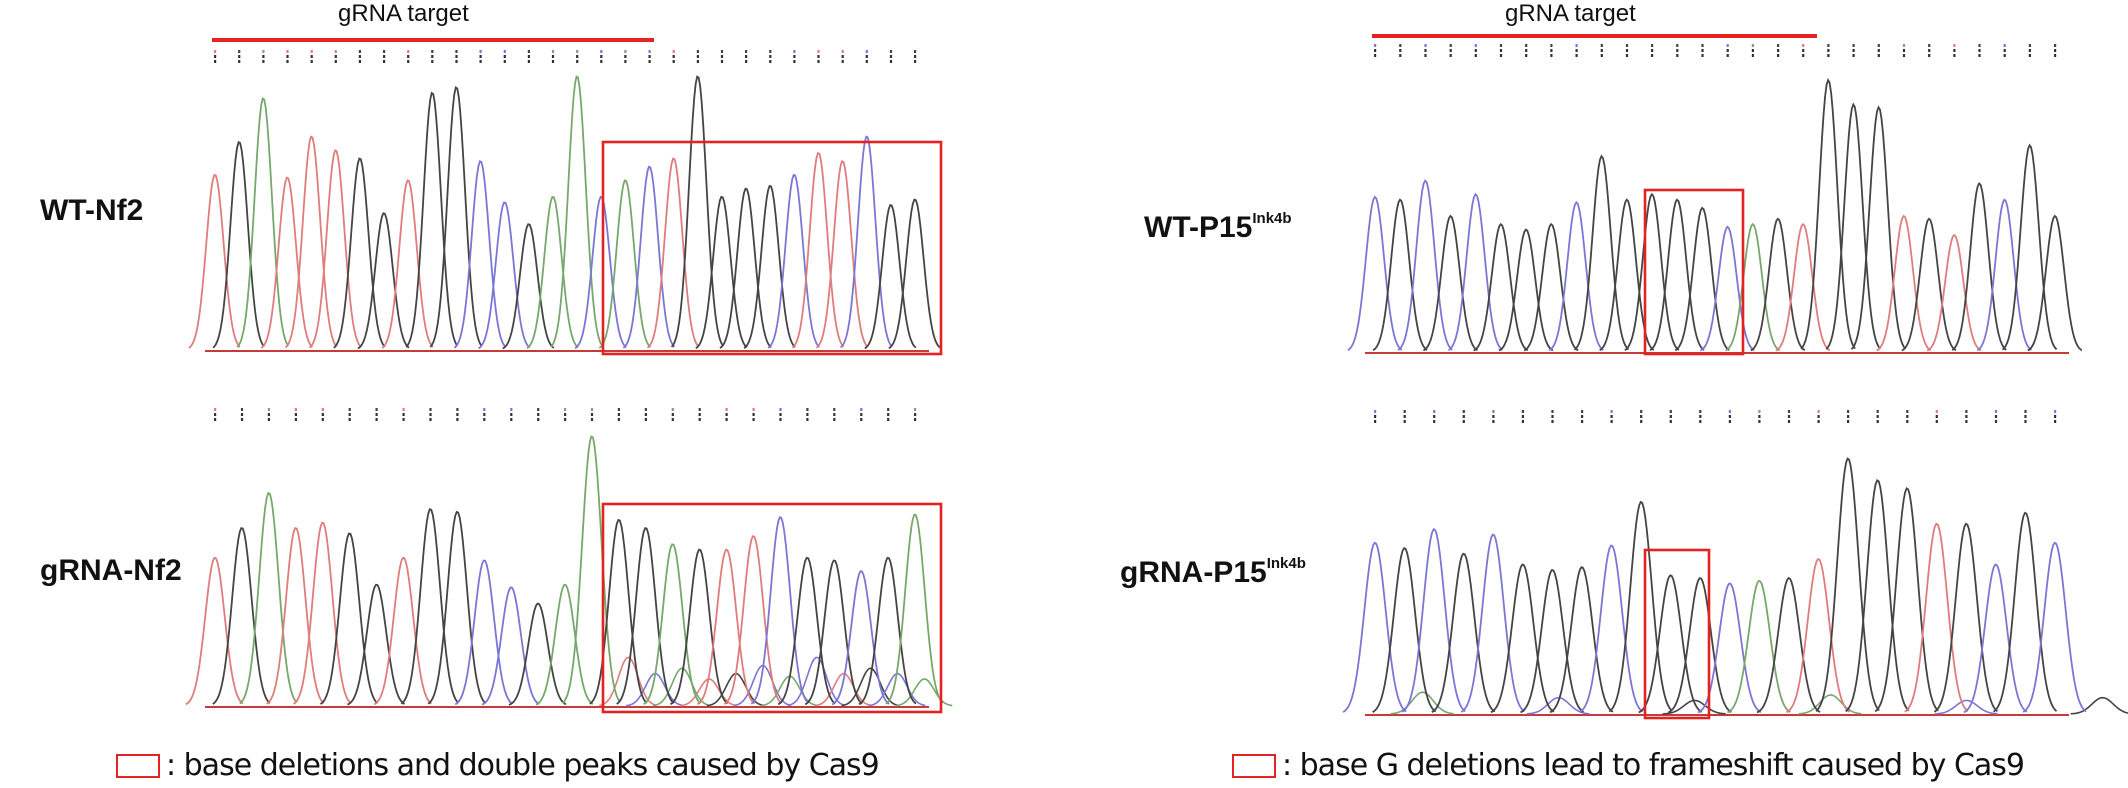 The height and width of the screenshot is (788, 2128). I want to click on left-top-chromatogram, so click(565, 203).